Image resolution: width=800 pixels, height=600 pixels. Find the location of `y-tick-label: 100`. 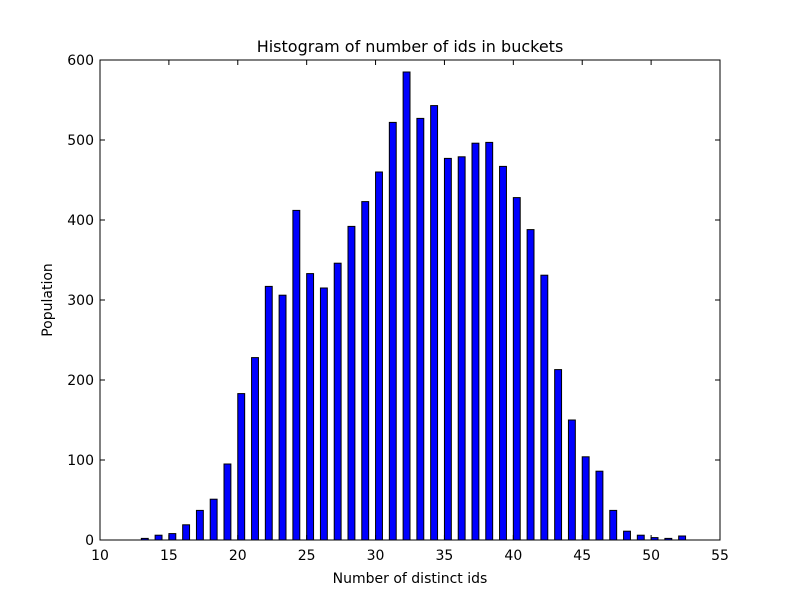

y-tick-label: 100 is located at coordinates (80, 461).